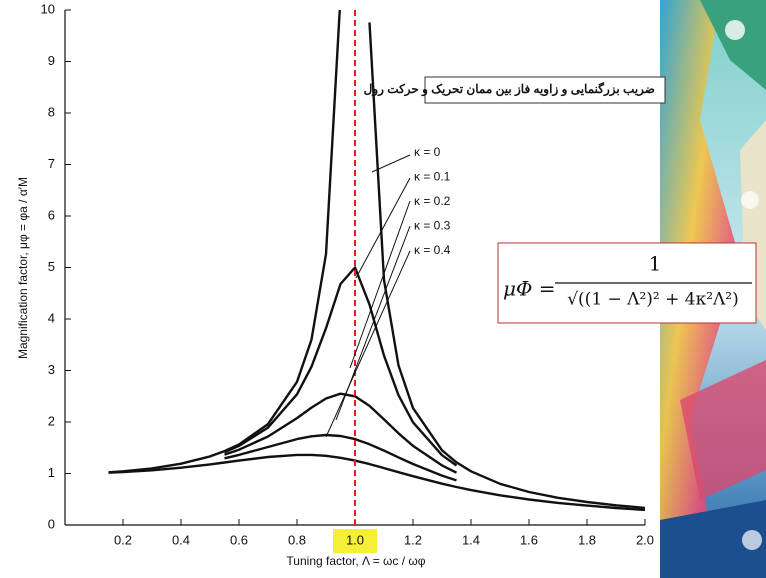 The height and width of the screenshot is (578, 766). I want to click on y-tick-label: 0, so click(51, 523).